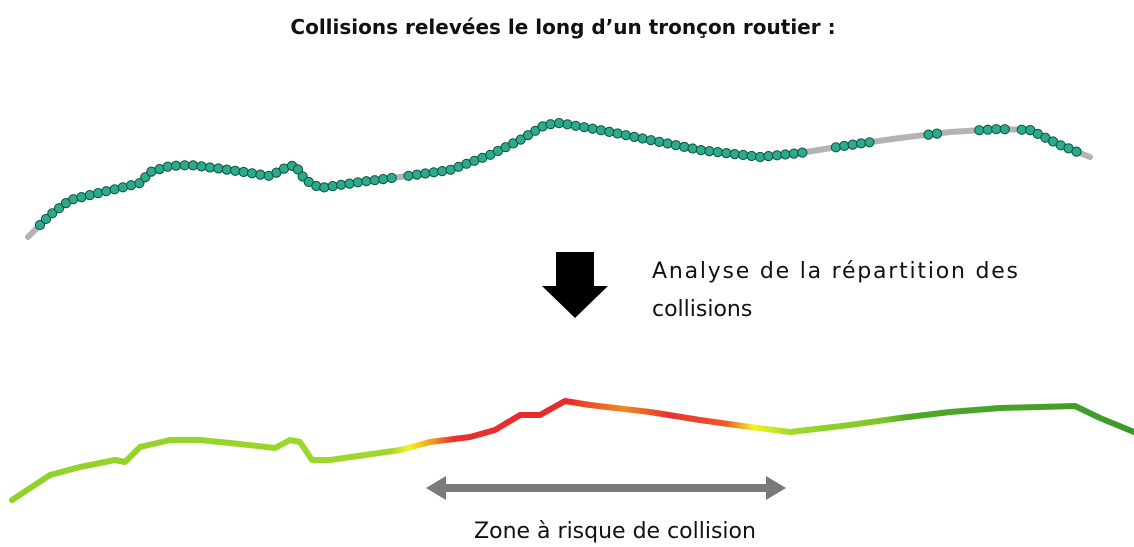 This screenshot has width=1134, height=547. I want to click on zone-label: Zone à risque de collision, so click(615, 531).